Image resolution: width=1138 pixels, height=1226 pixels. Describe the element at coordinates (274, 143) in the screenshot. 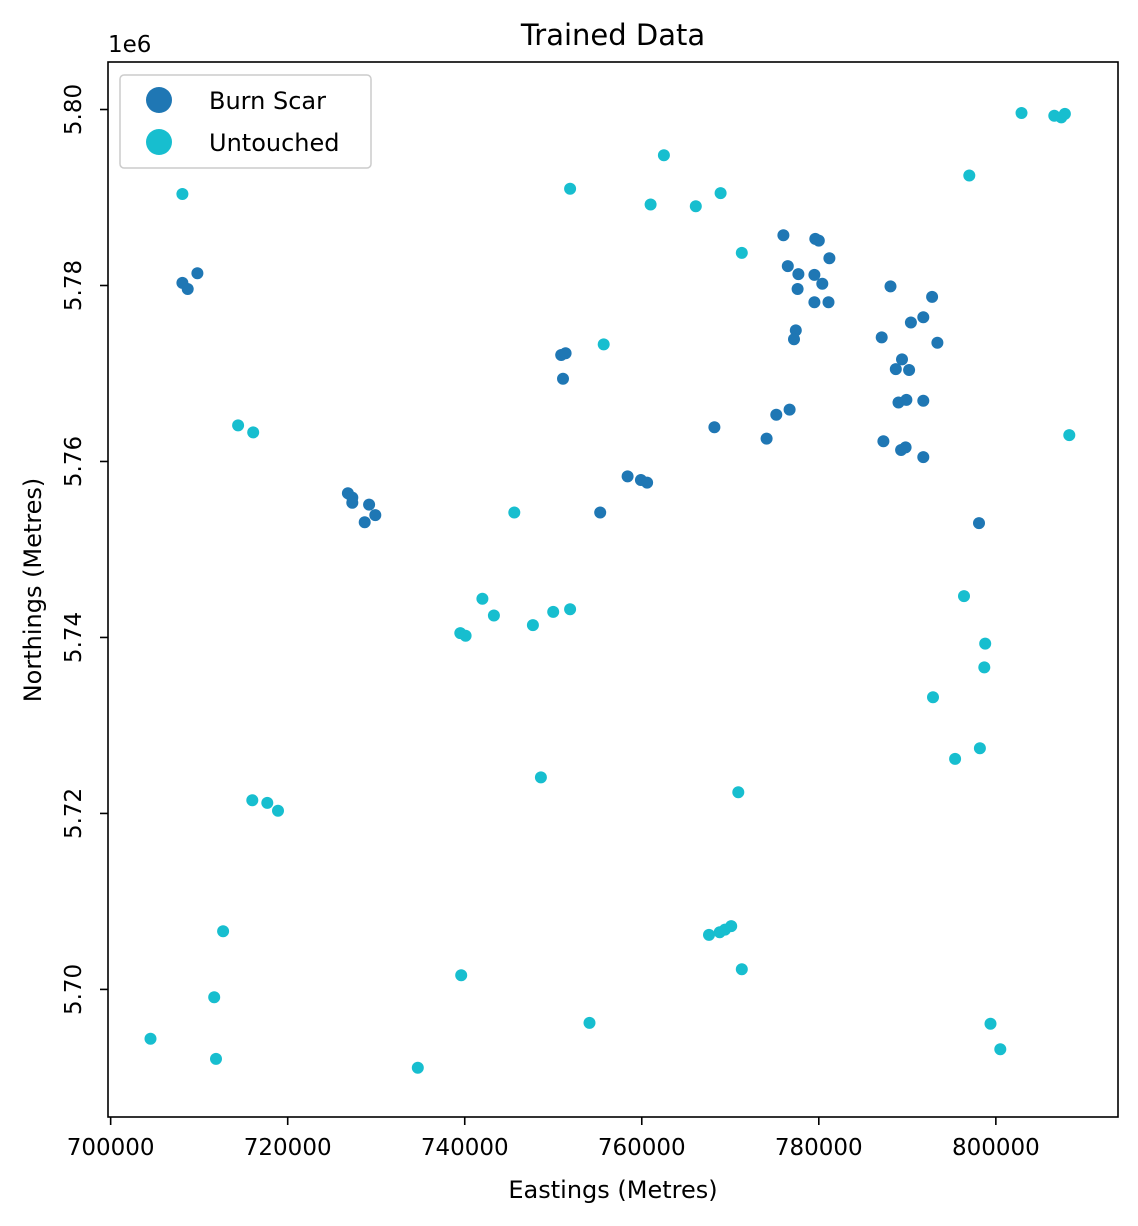

I see `legend-label-untouched: Untouched` at that location.